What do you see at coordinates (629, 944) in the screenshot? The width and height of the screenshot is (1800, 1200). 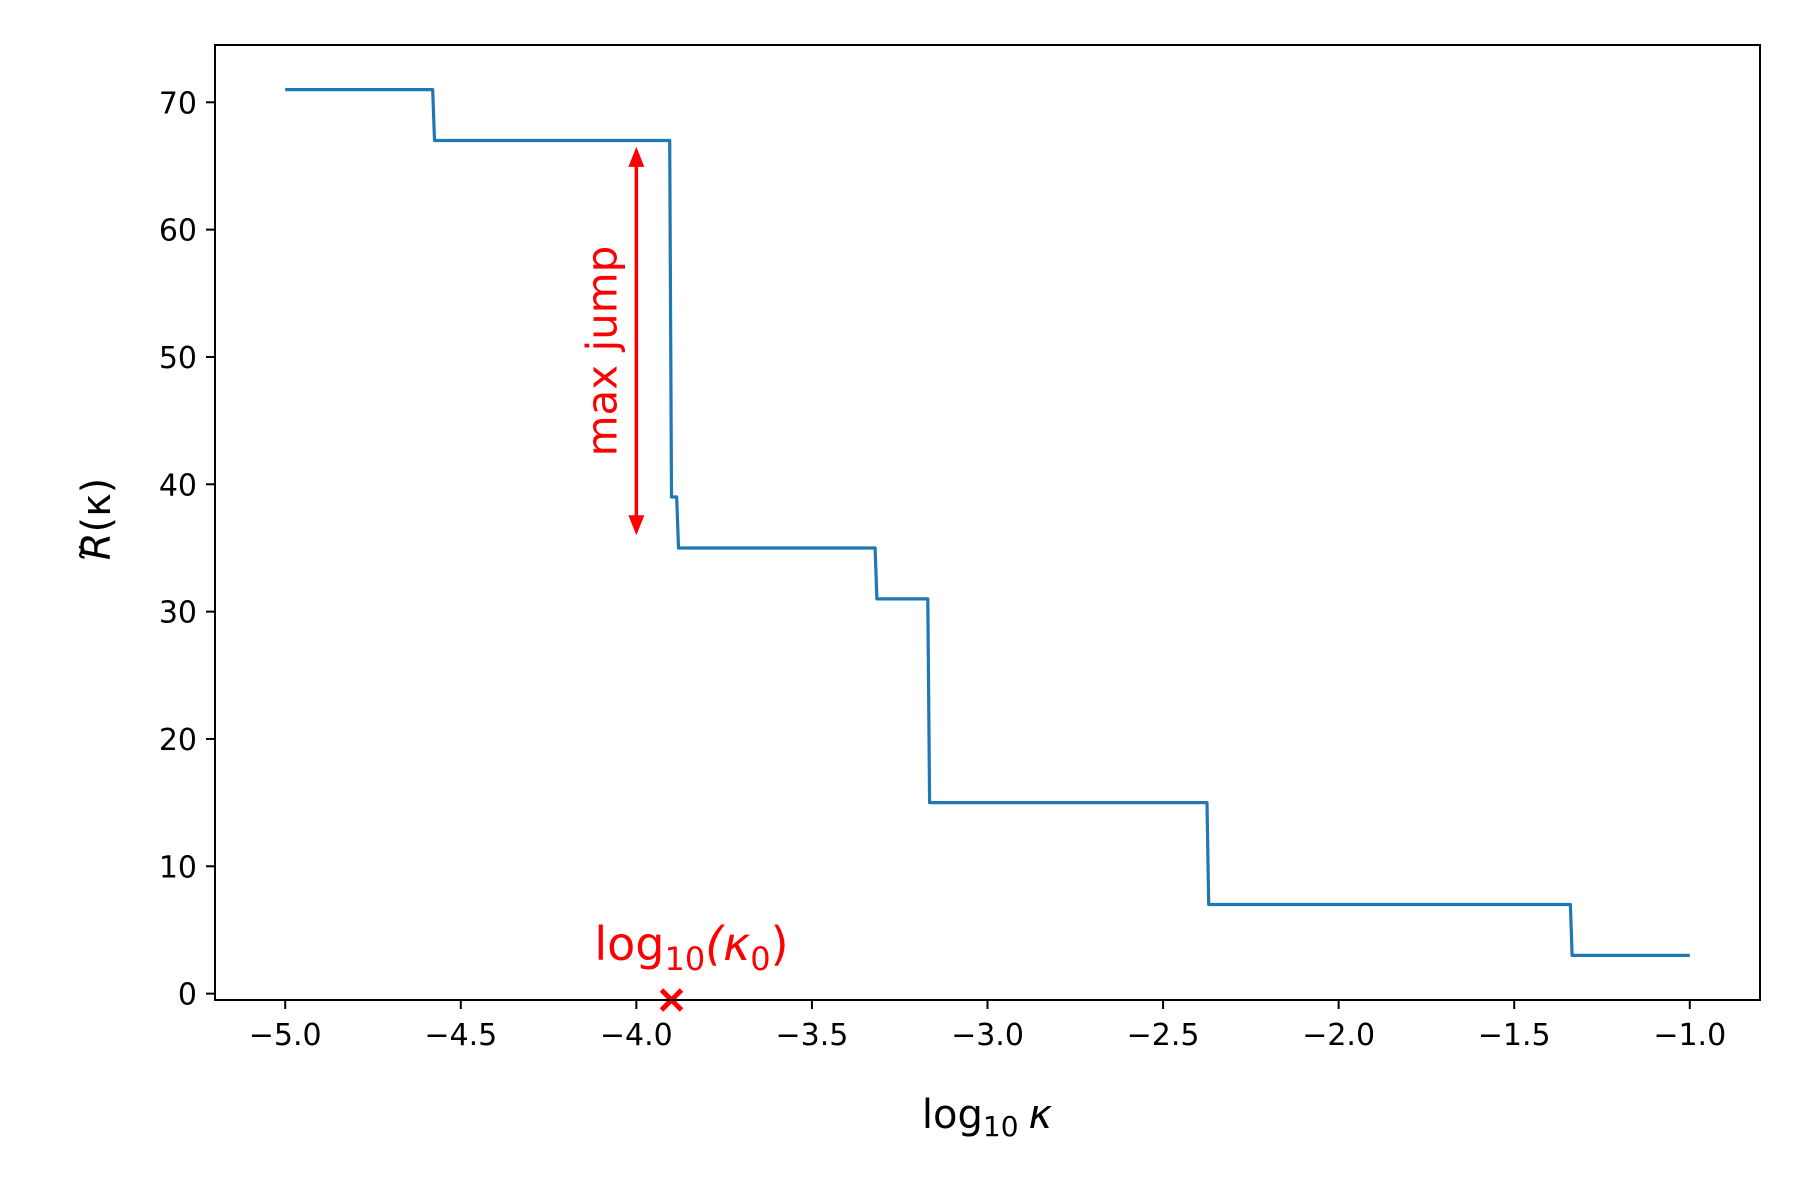 I see `kappa0-label-label-base: log` at bounding box center [629, 944].